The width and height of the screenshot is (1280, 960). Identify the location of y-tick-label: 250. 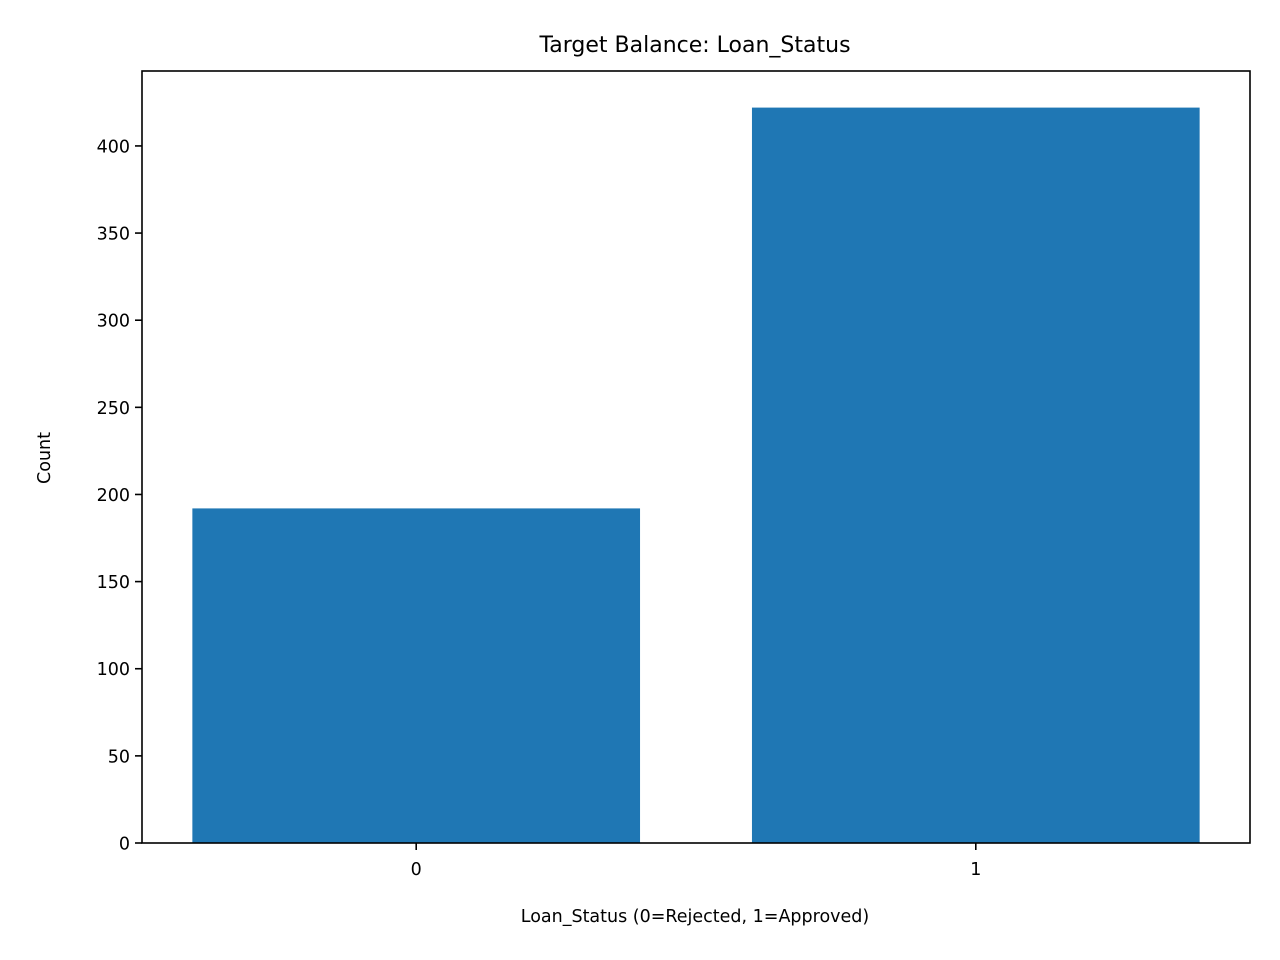
(113, 409).